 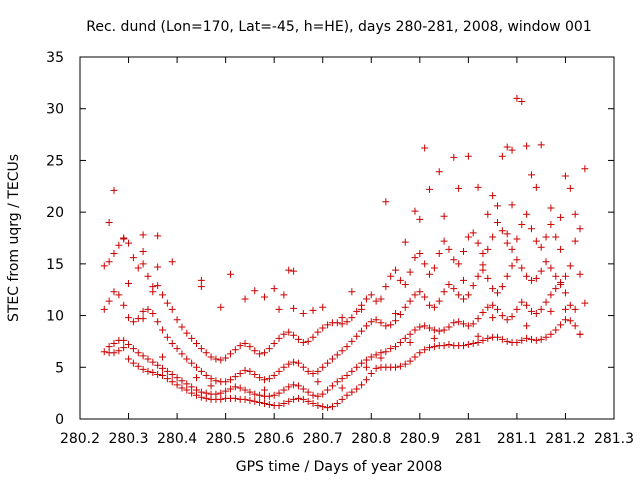 I want to click on x-tick-label: 280.8, so click(x=371, y=439).